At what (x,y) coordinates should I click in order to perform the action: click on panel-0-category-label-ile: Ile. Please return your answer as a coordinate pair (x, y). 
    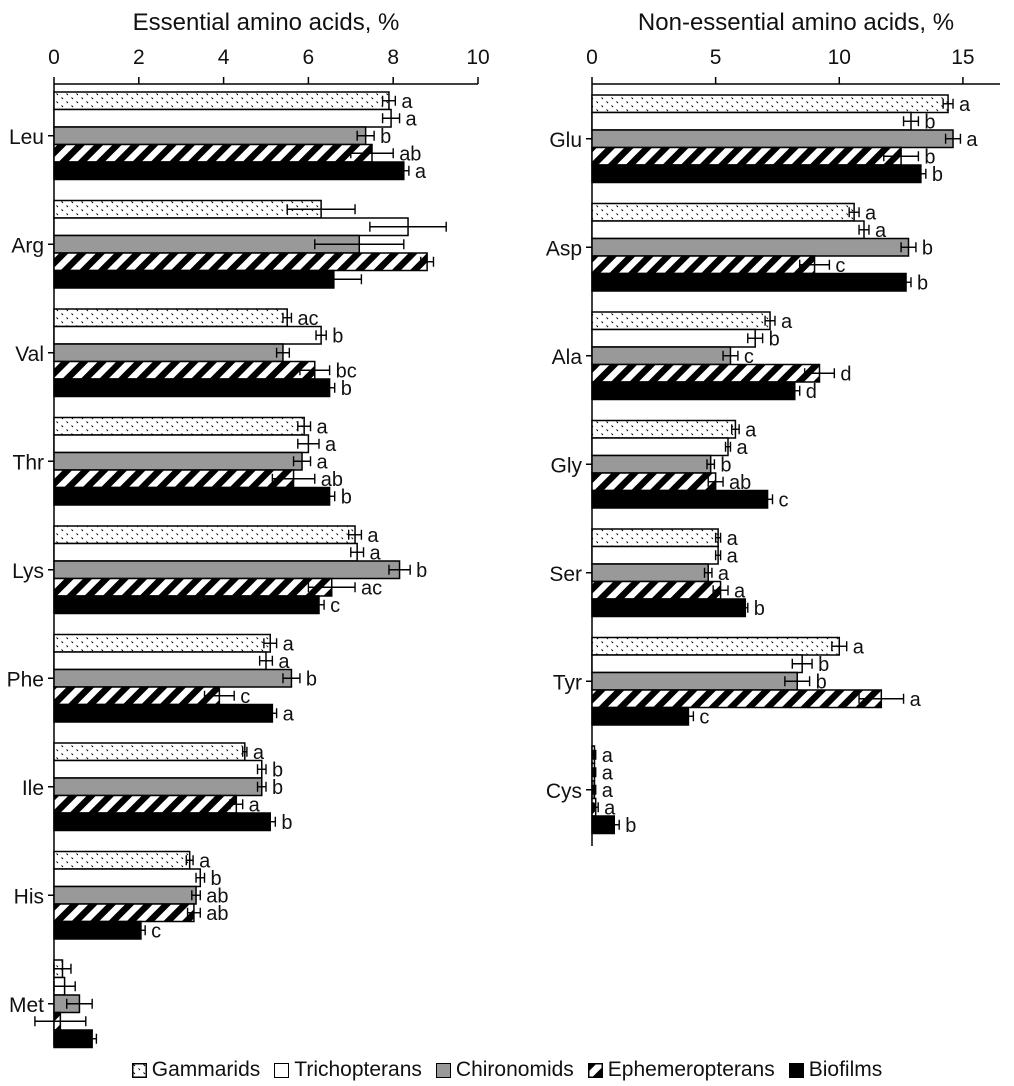
    Looking at the image, I should click on (33, 788).